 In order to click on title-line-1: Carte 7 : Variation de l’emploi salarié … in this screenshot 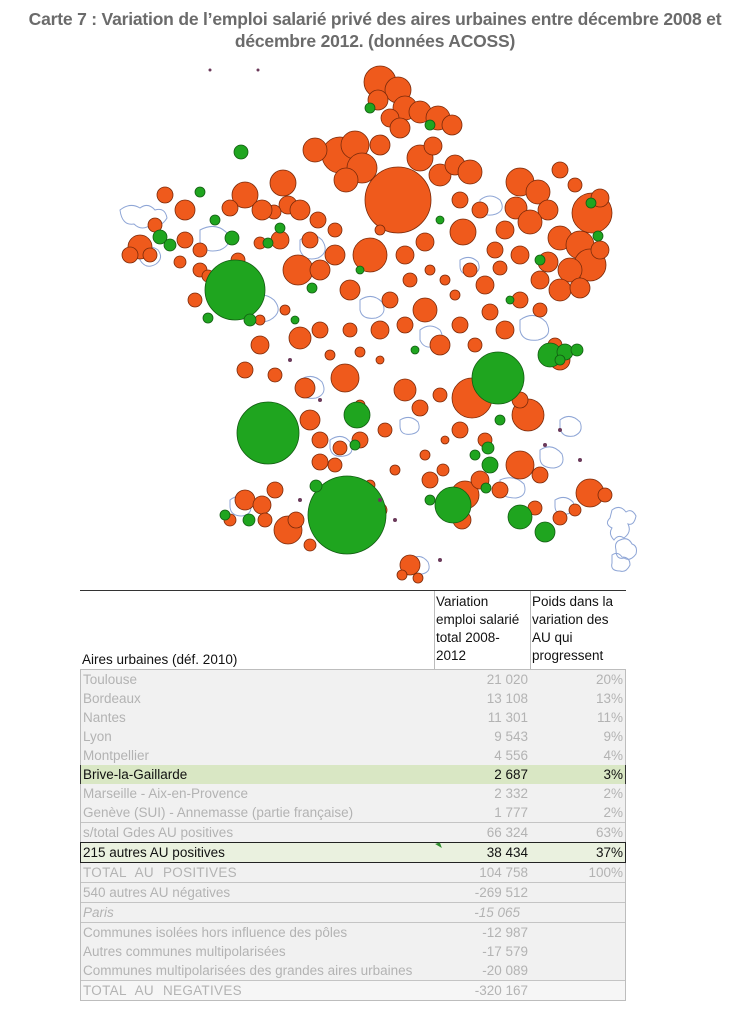, I will do `click(375, 19)`.